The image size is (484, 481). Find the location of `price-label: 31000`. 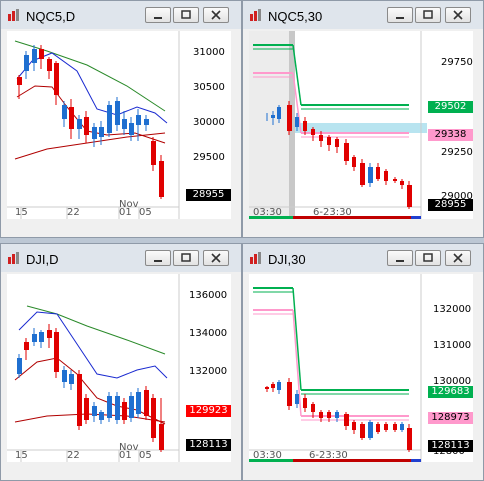

price-label: 31000 is located at coordinates (209, 52).